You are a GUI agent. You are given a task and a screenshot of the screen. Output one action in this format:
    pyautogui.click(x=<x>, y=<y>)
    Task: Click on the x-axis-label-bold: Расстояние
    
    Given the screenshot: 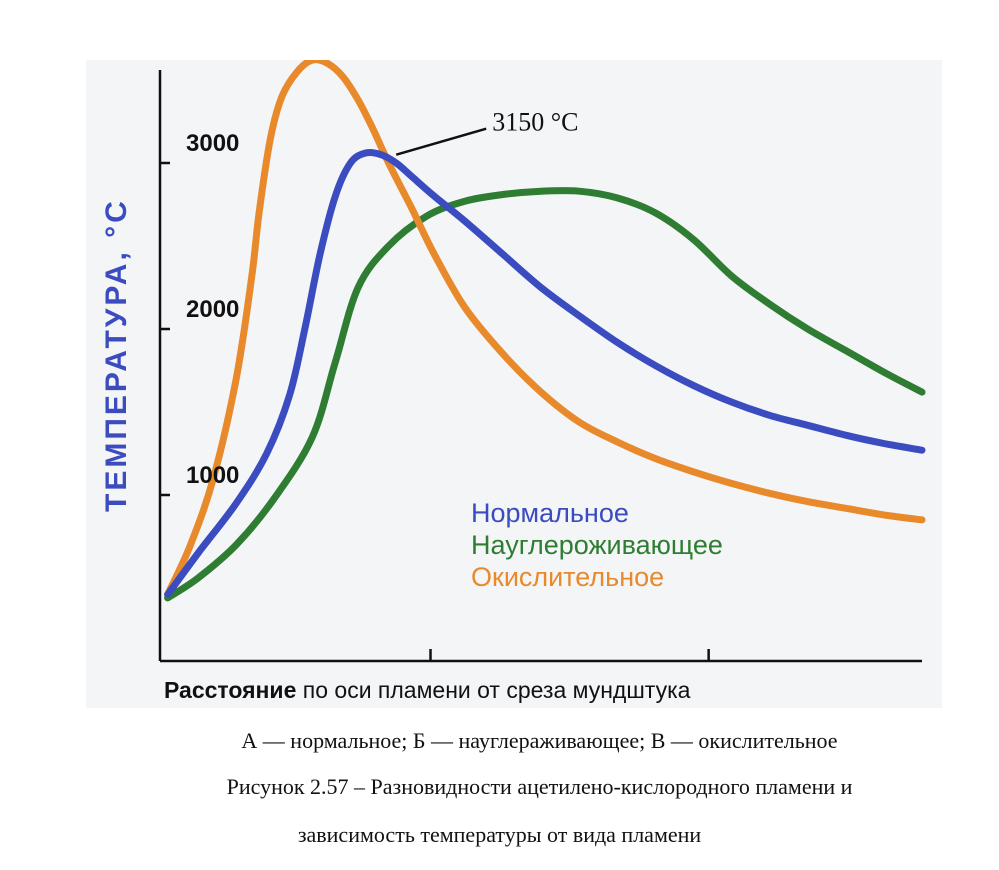 What is the action you would take?
    pyautogui.click(x=230, y=690)
    